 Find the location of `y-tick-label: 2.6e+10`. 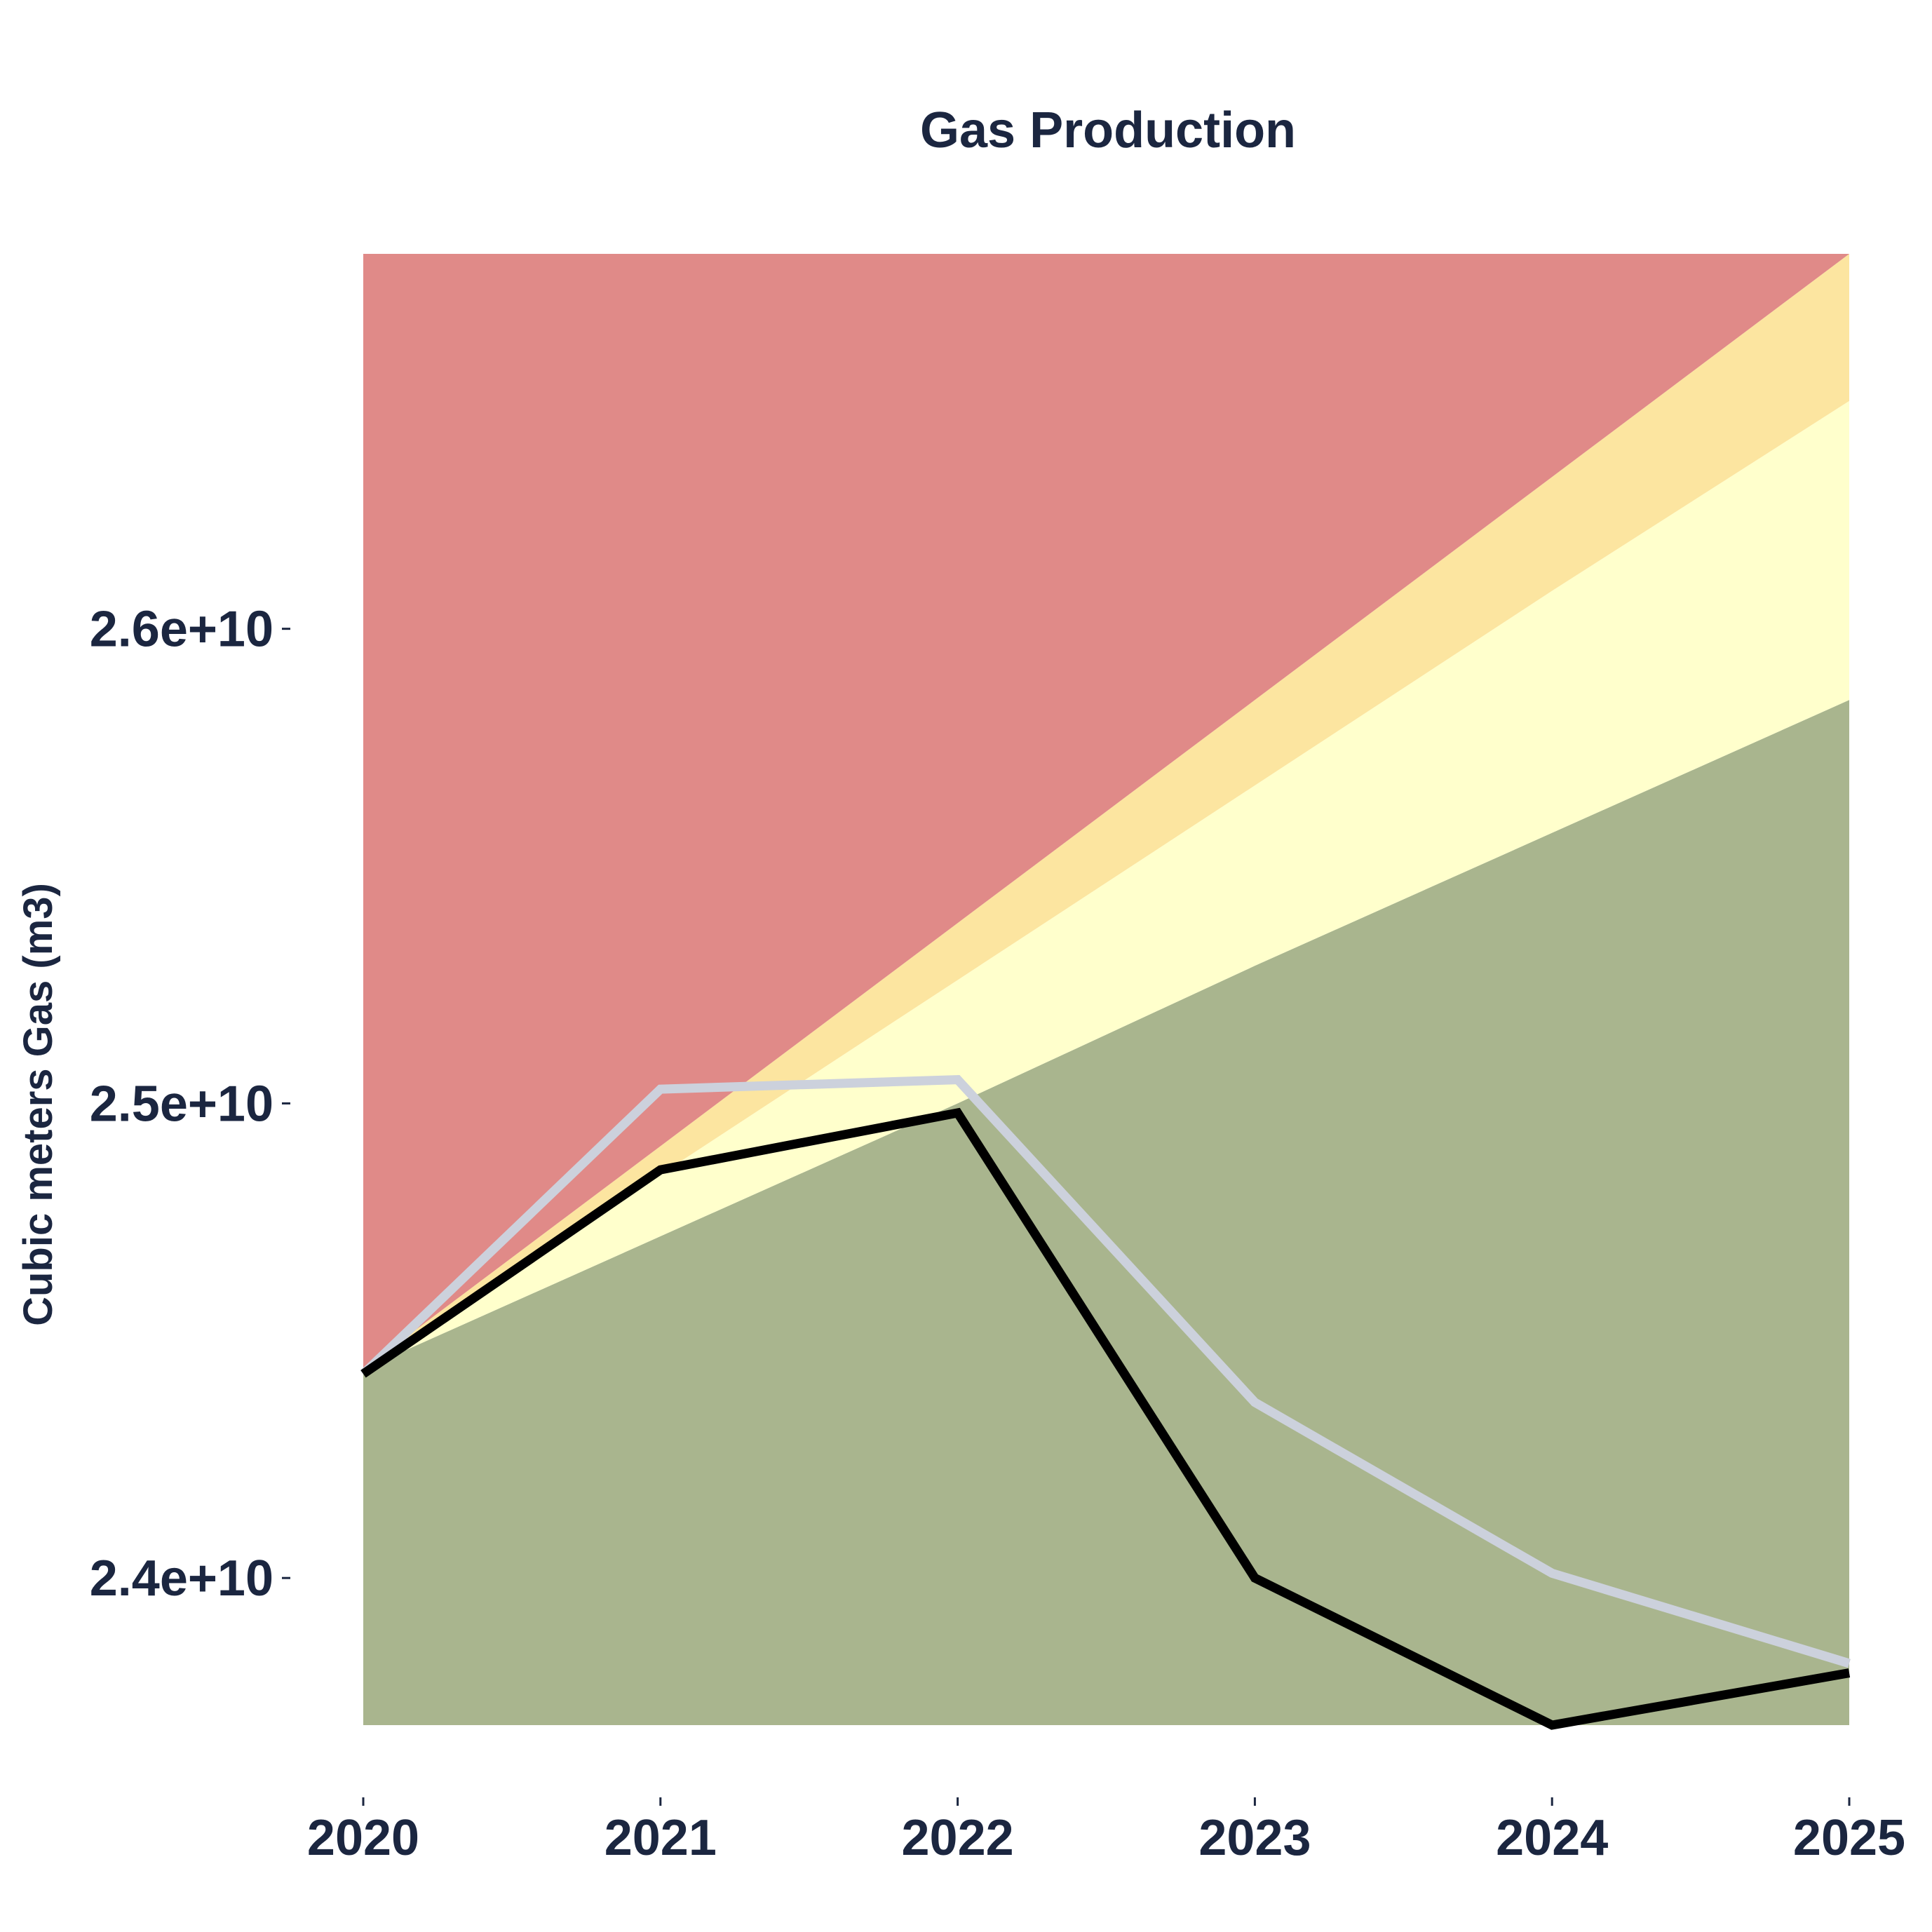

y-tick-label: 2.6e+10 is located at coordinates (181, 630).